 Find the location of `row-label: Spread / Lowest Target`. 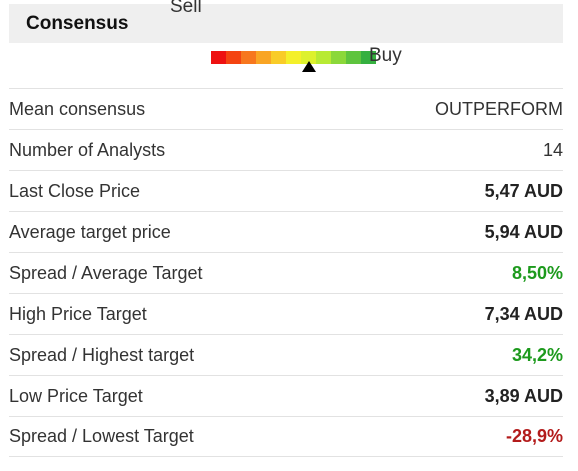

row-label: Spread / Lowest Target is located at coordinates (101, 436).